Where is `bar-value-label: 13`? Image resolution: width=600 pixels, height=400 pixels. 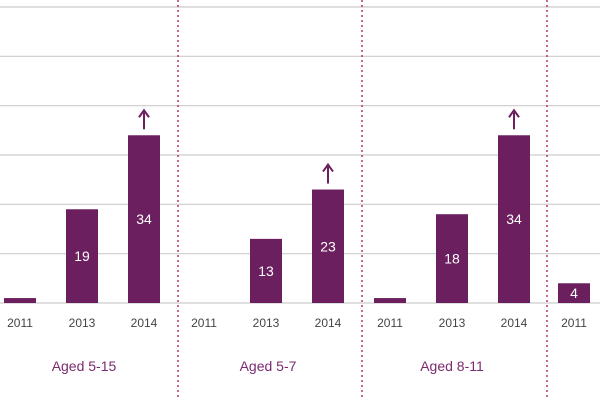
bar-value-label: 13 is located at coordinates (266, 271).